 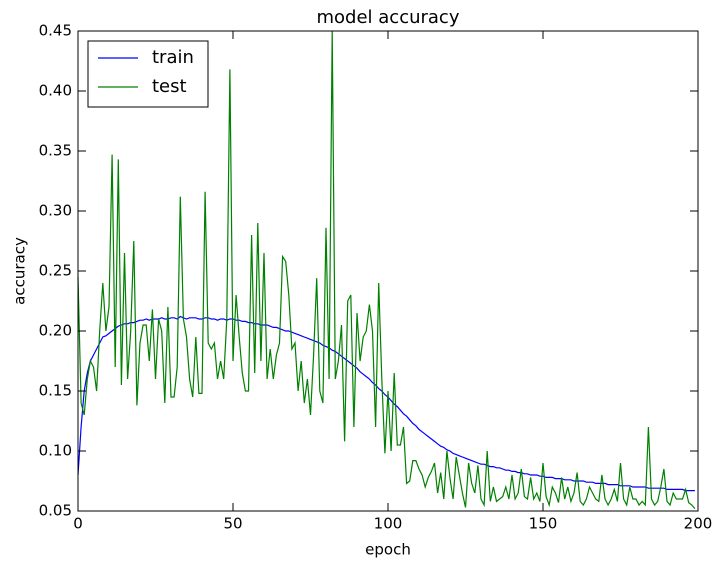 What do you see at coordinates (78, 524) in the screenshot?
I see `x-tick-label: 0` at bounding box center [78, 524].